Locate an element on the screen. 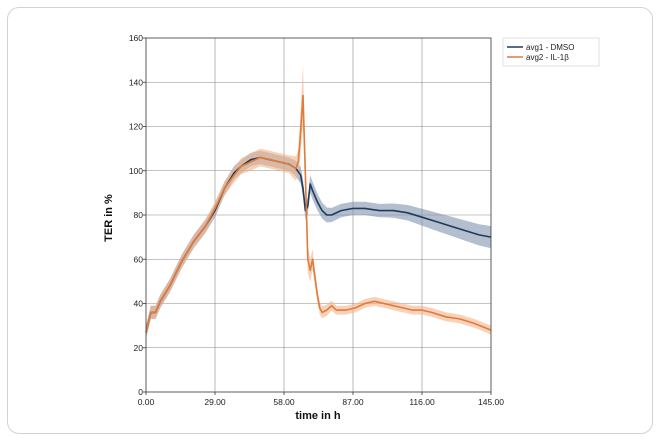 The width and height of the screenshot is (660, 441). y-tick-label-4: 80 is located at coordinates (139, 215).